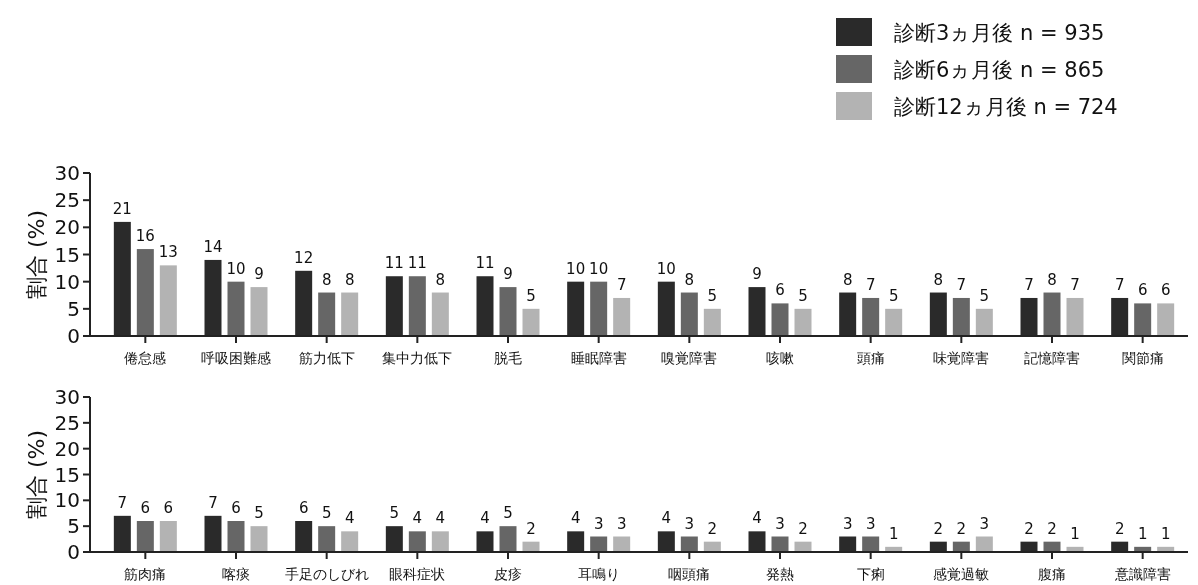 This screenshot has height=585, width=1198. Describe the element at coordinates (67, 448) in the screenshot. I see `y-tick-label: 20` at that location.